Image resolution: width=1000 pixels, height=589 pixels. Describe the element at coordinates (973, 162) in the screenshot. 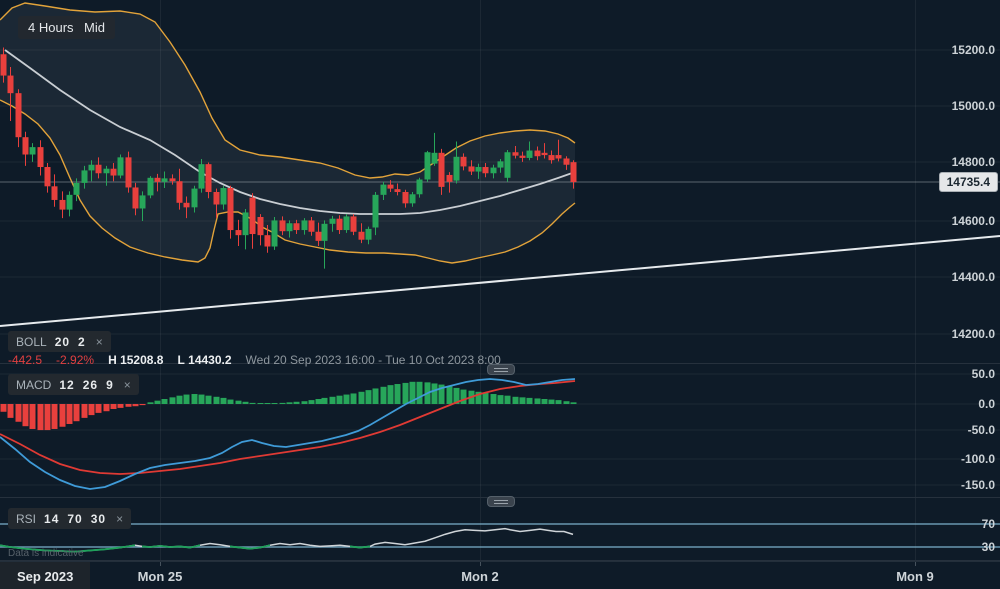

I see `price-axis-label: 14800.0` at that location.